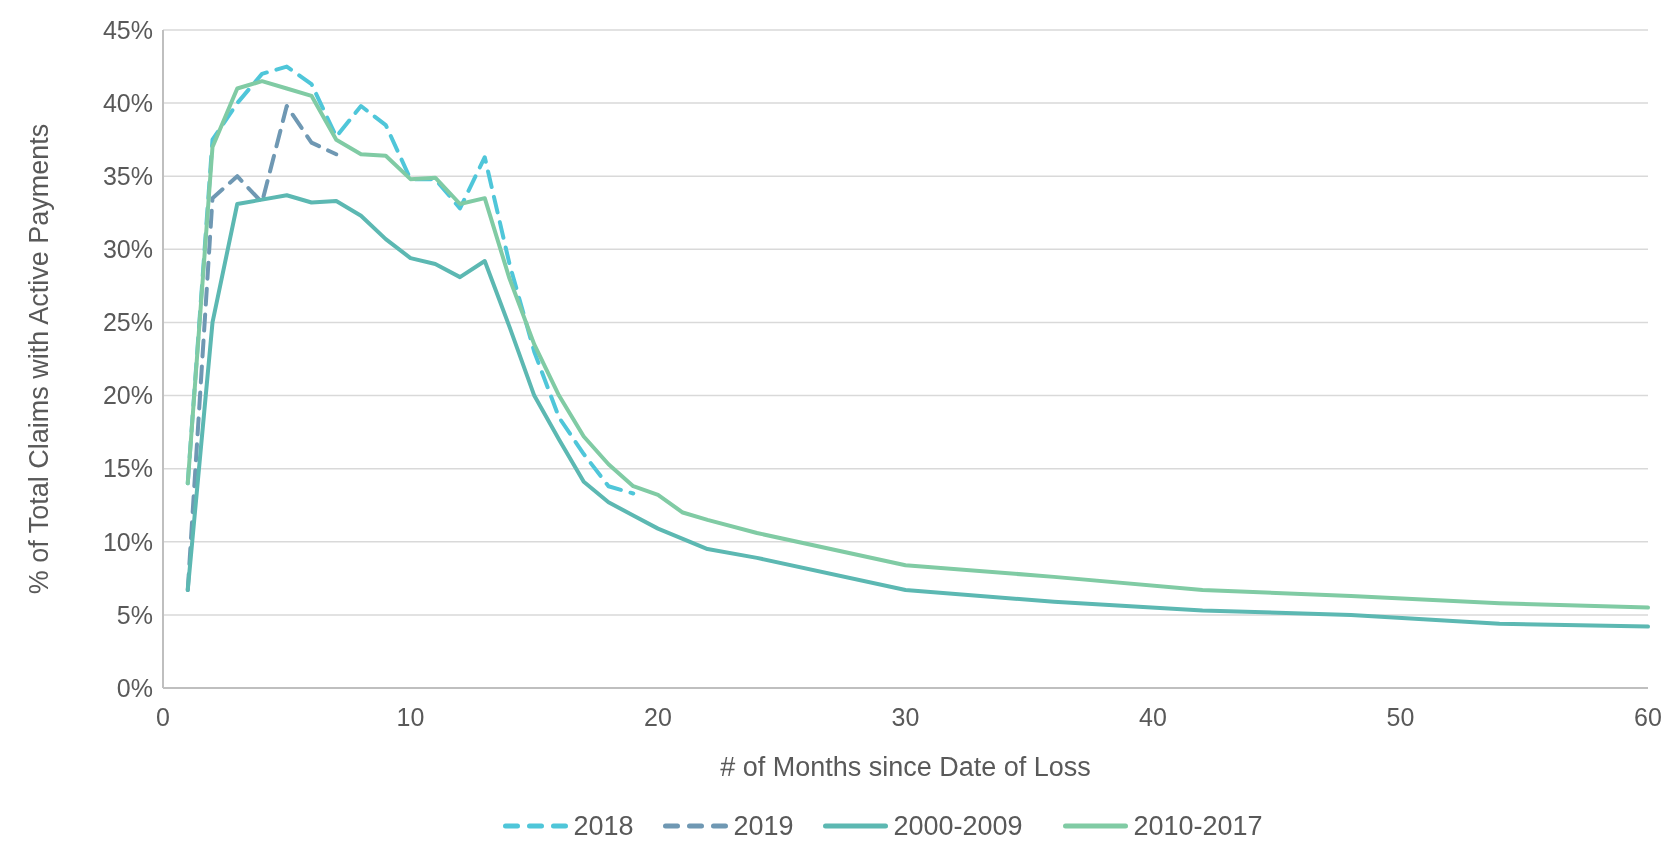  What do you see at coordinates (658, 717) in the screenshot?
I see `x-tick-label: 20` at bounding box center [658, 717].